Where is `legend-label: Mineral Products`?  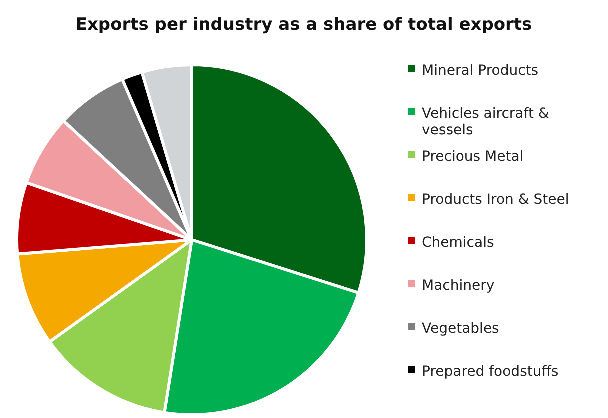
legend-label: Mineral Products is located at coordinates (480, 70).